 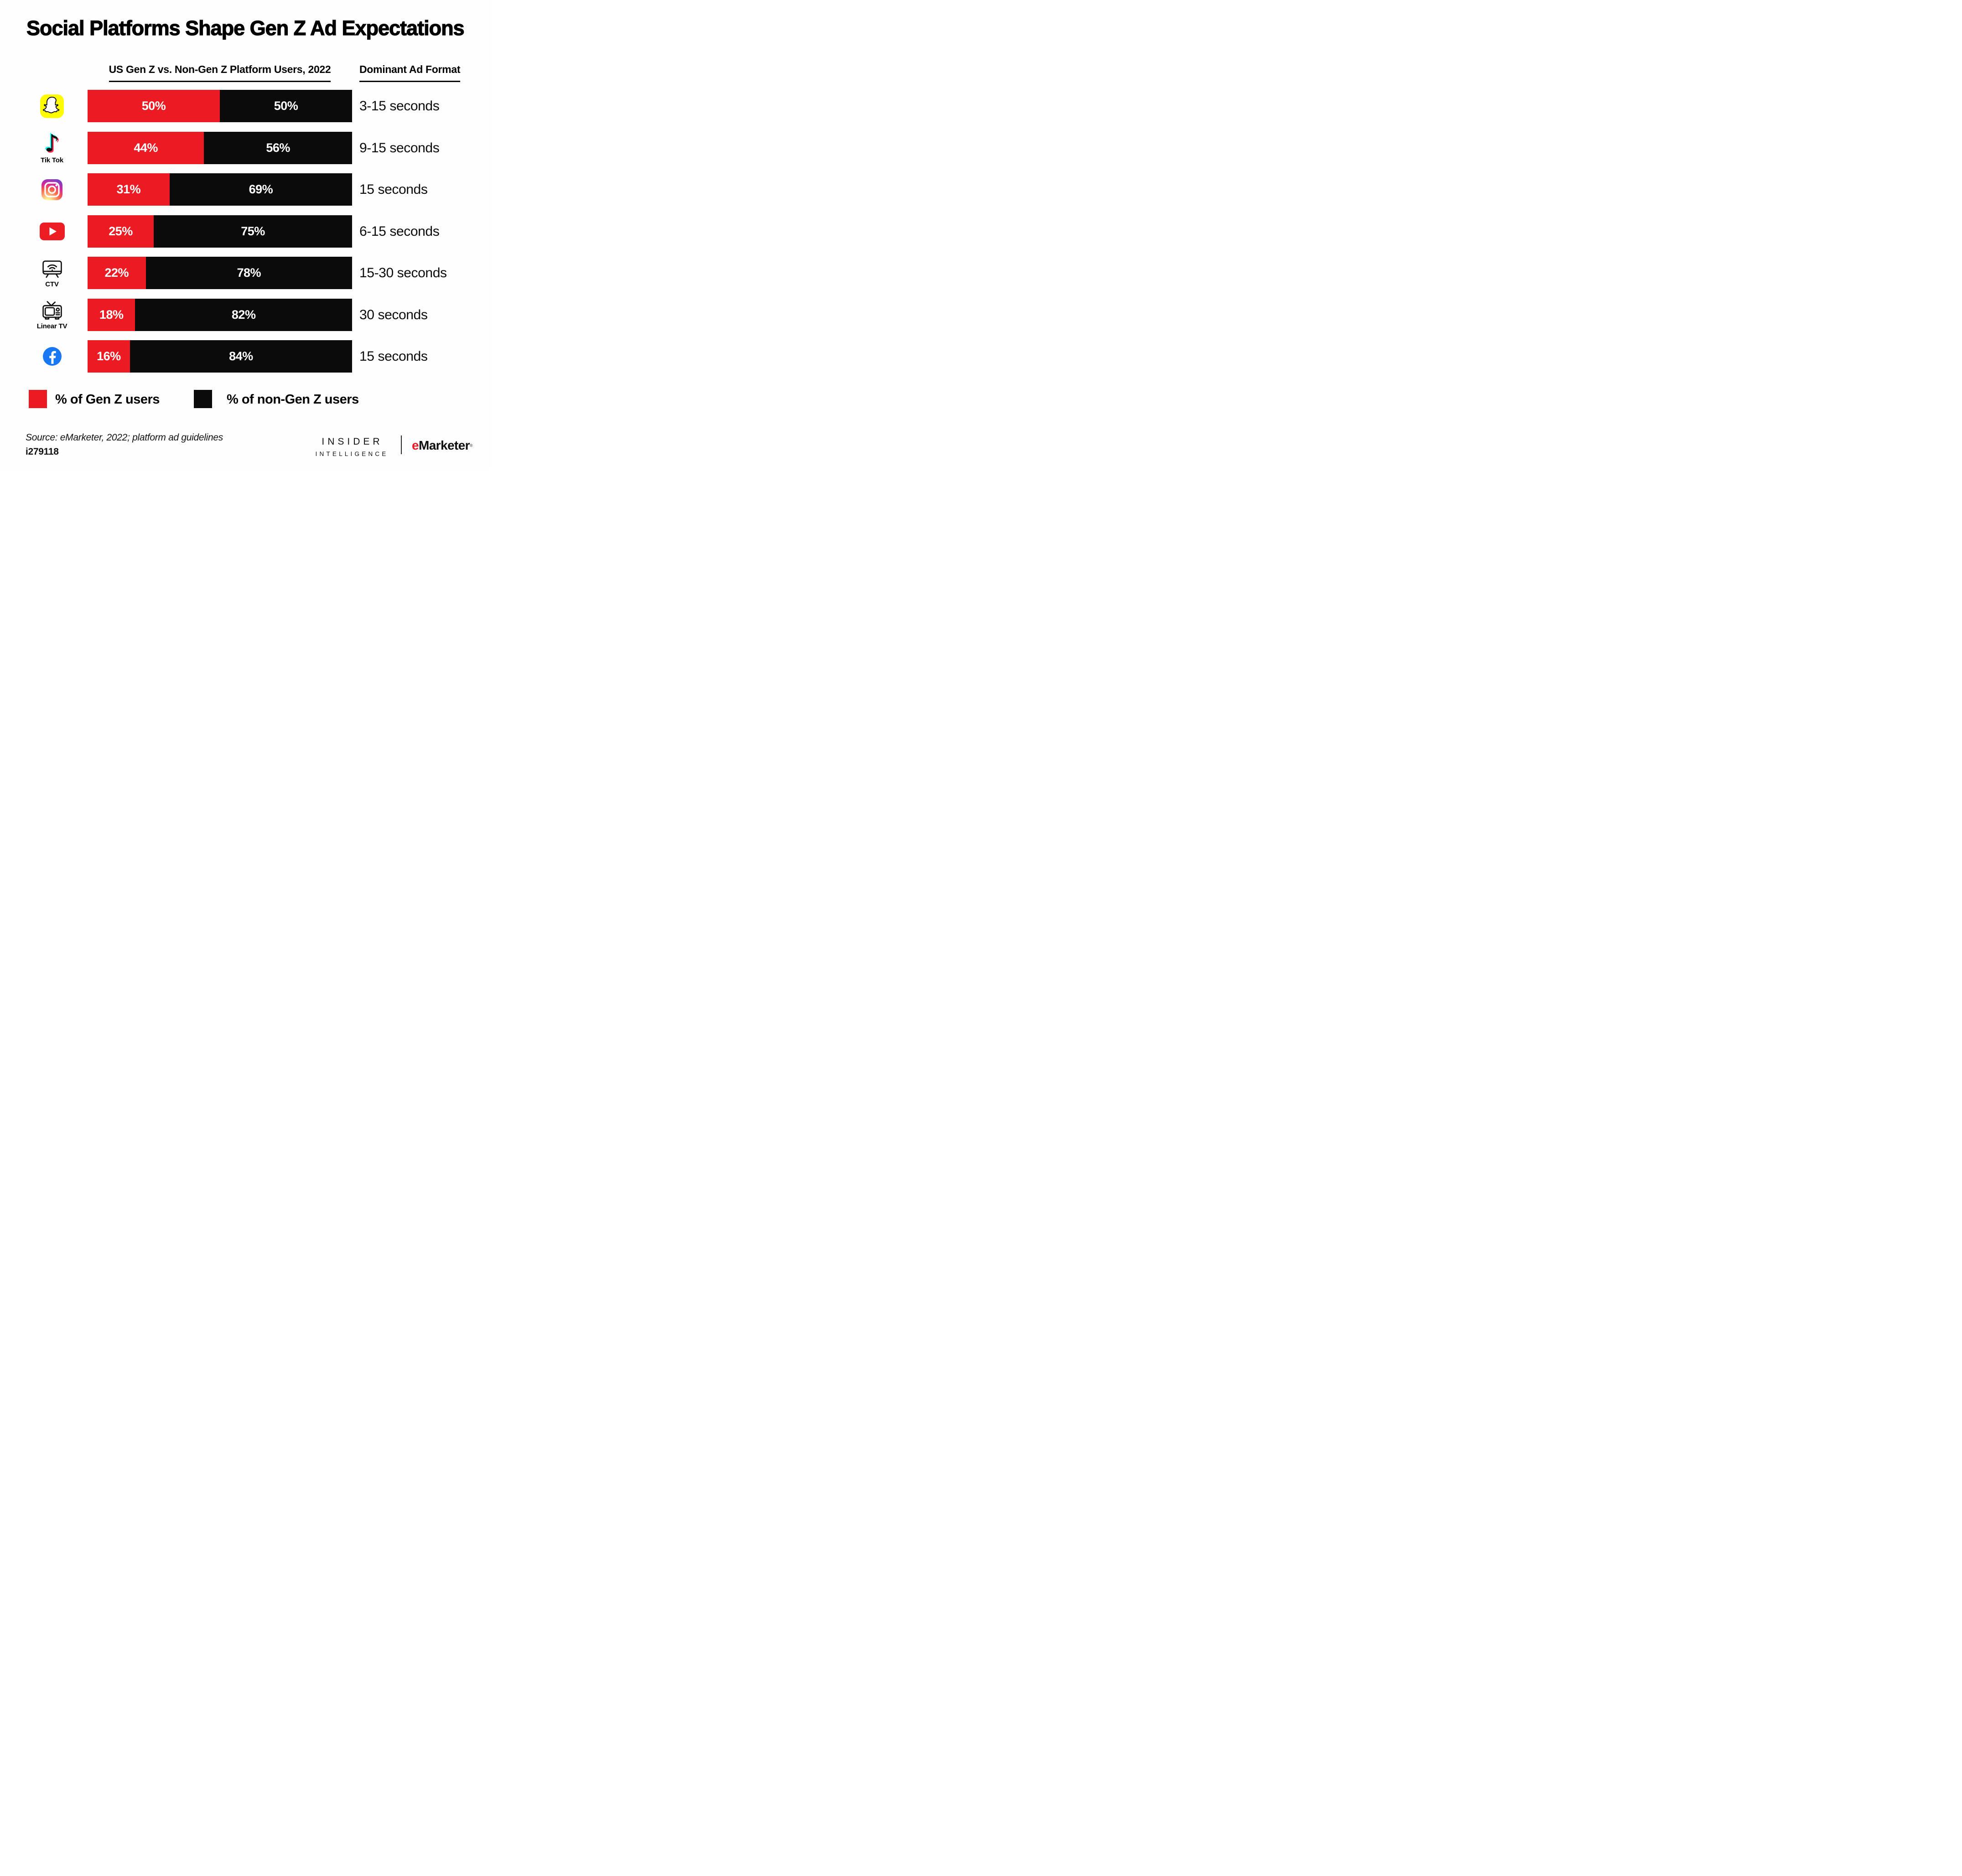 What do you see at coordinates (42, 451) in the screenshot?
I see `chart-id: i279118` at bounding box center [42, 451].